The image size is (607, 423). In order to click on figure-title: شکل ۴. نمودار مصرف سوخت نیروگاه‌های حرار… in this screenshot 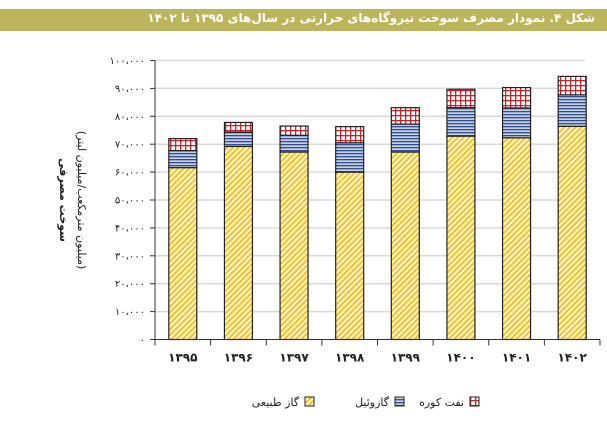, I will do `click(371, 18)`.